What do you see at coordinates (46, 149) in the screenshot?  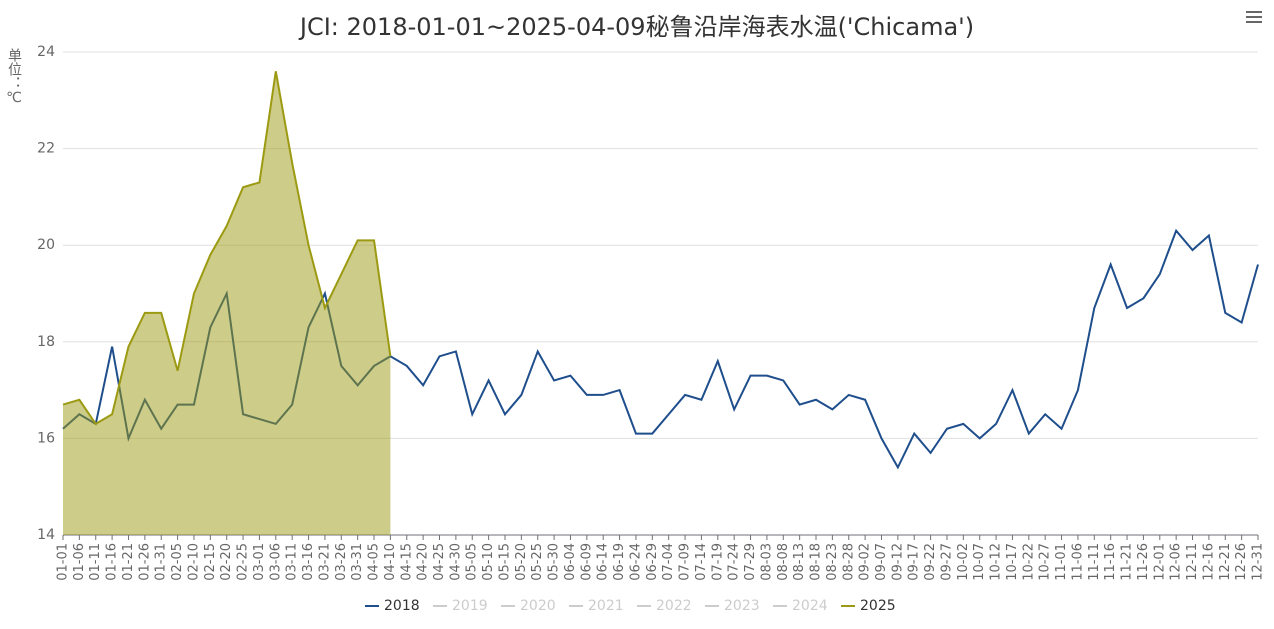 I see `y-tick-label: 22` at bounding box center [46, 149].